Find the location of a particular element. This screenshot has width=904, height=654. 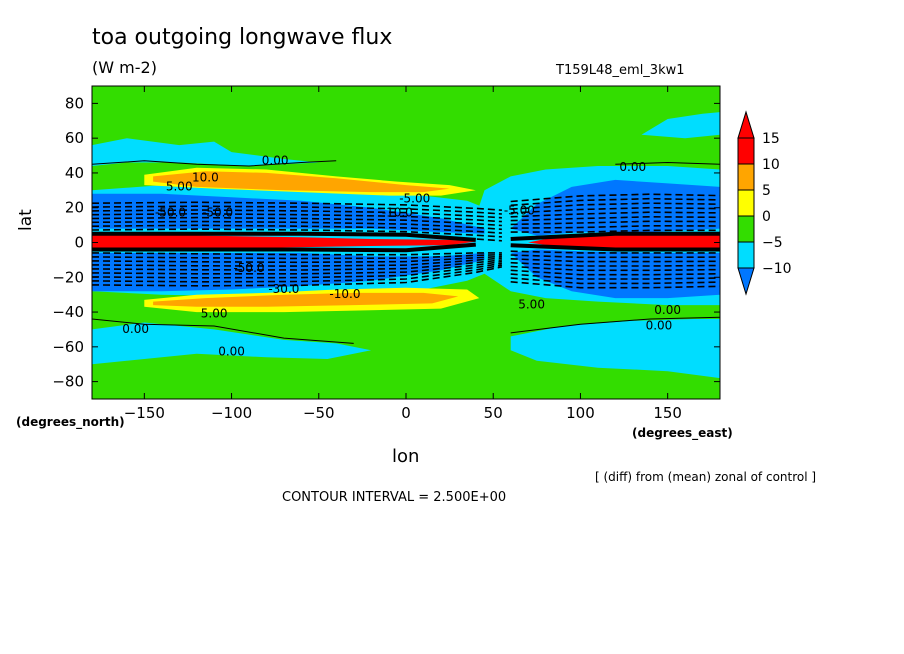

colorbar-arrow-top is located at coordinates (746, 124).